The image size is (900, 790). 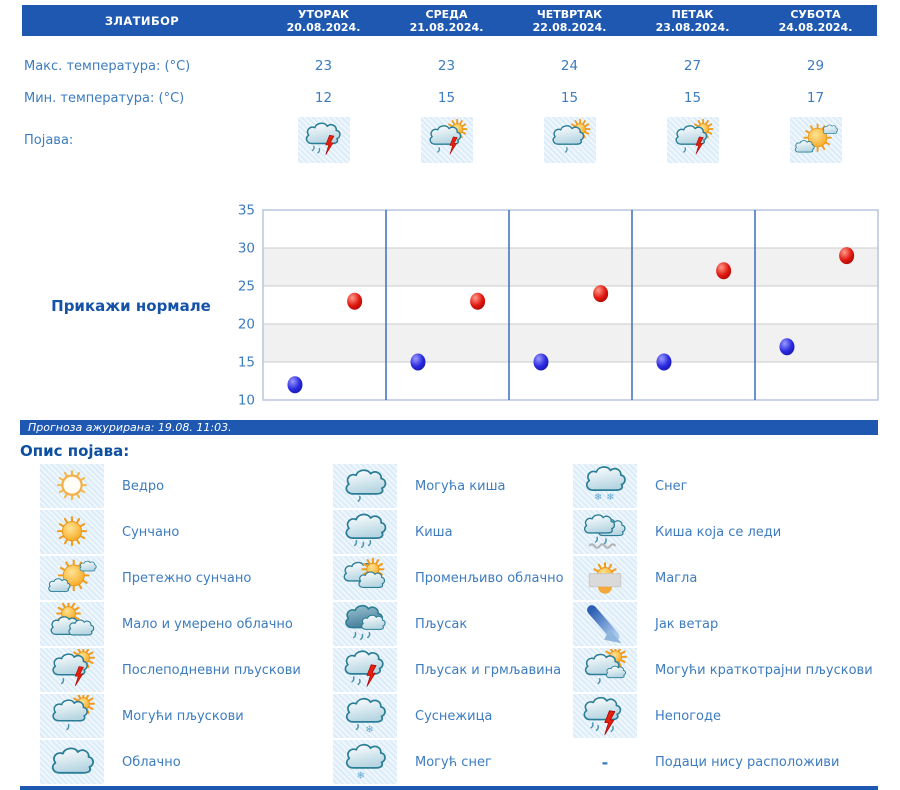 I want to click on svg-text: 25, so click(x=246, y=287).